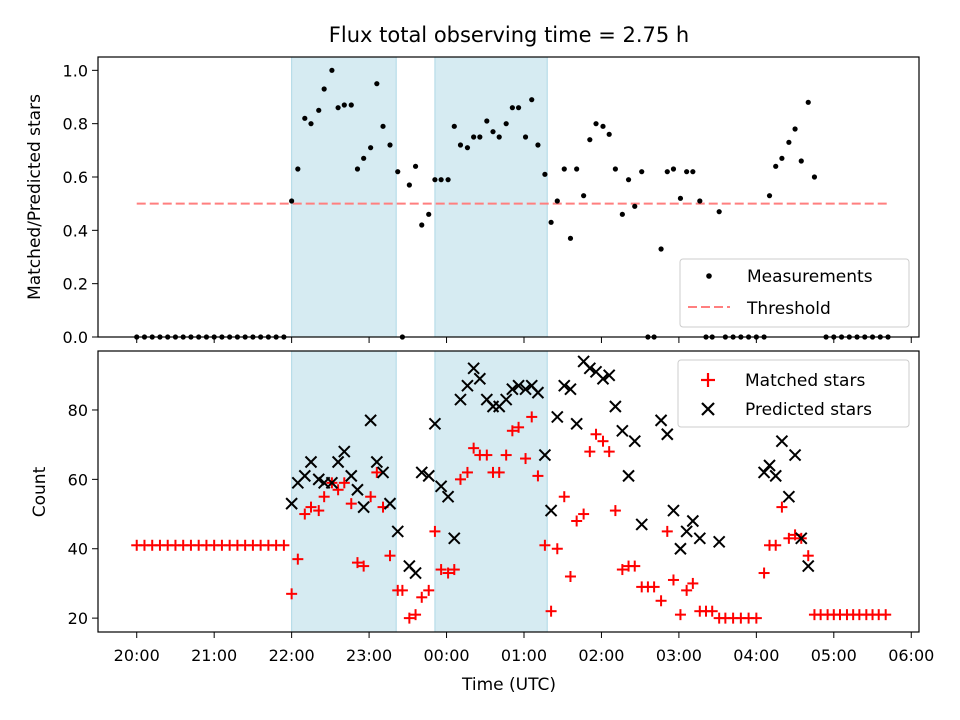 The width and height of the screenshot is (960, 720). Describe the element at coordinates (446, 655) in the screenshot. I see `time-xtick-label-4: 00:00` at that location.